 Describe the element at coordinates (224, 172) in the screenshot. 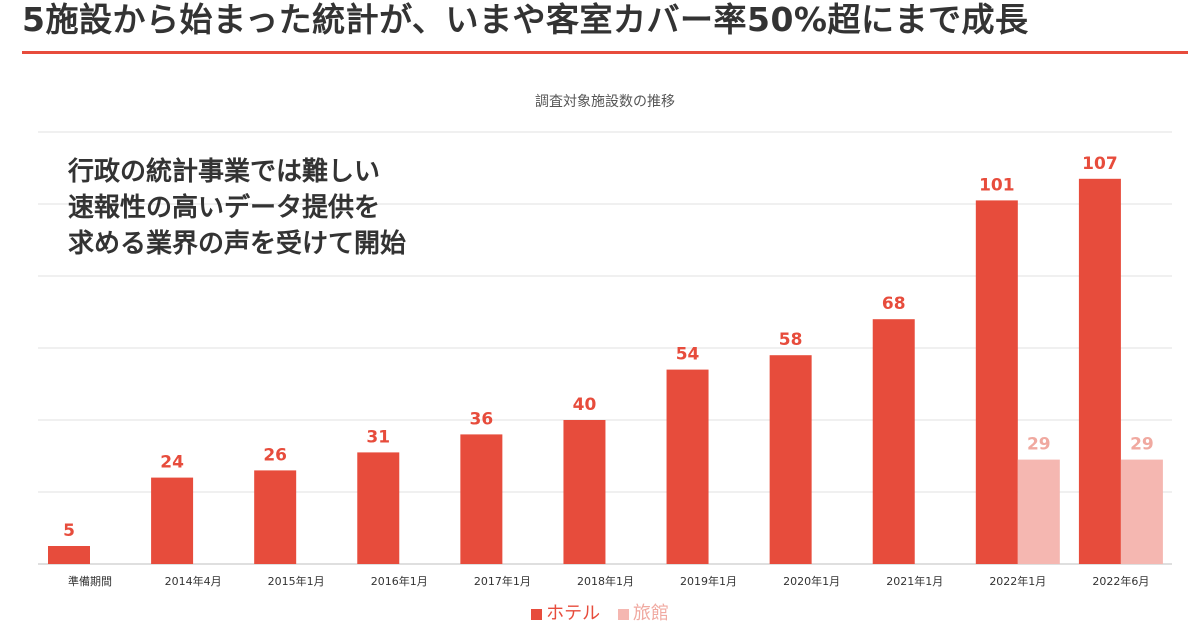

I see `callout-line-1: 行政の統計事業では難しい` at that location.